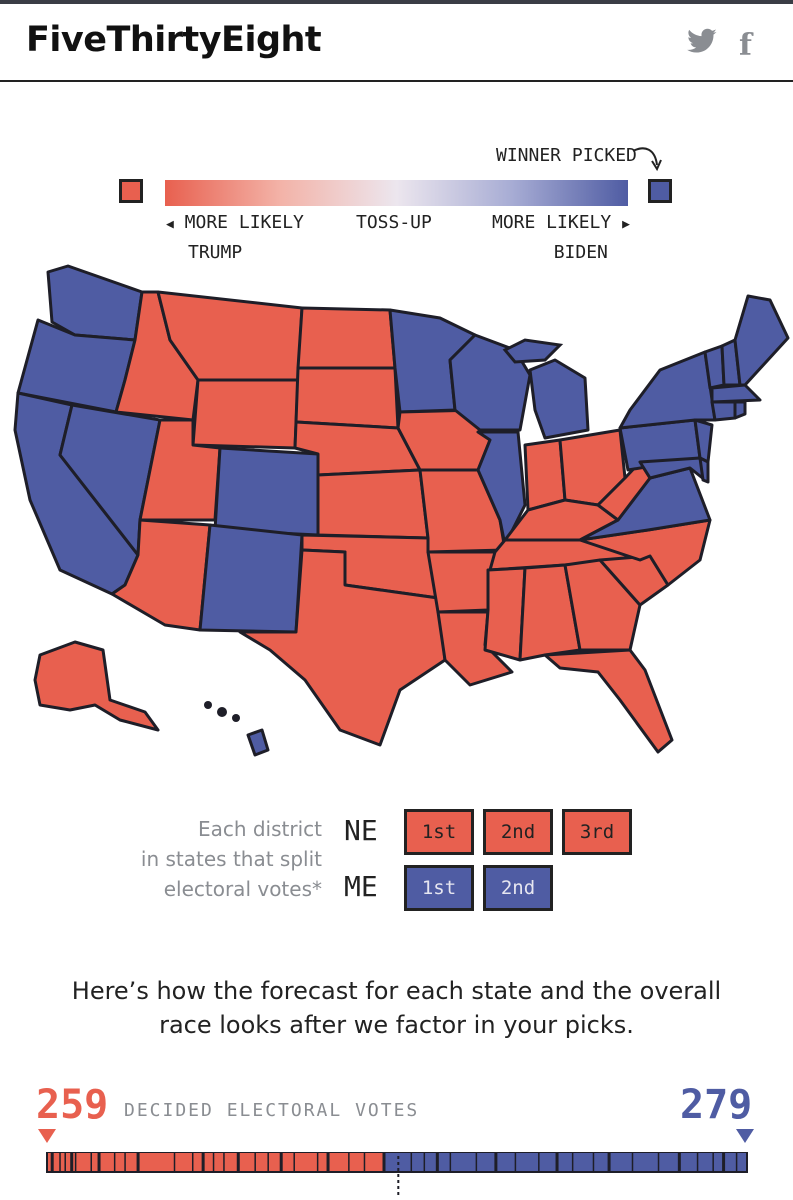 The height and width of the screenshot is (1200, 793). I want to click on ne-district-3-button: 3rd, so click(597, 832).